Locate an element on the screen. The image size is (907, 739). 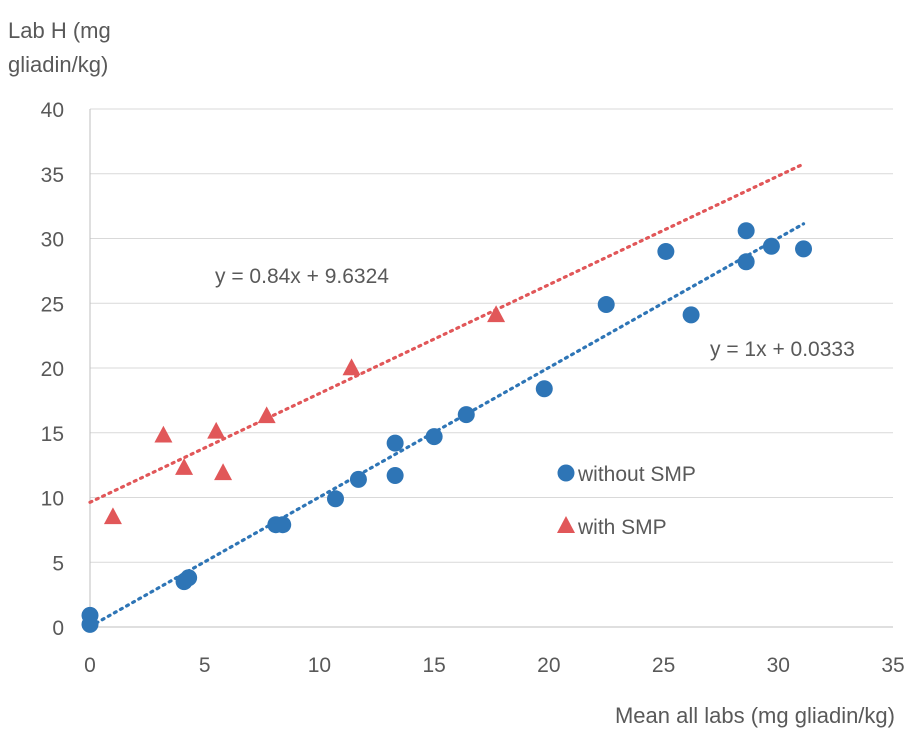
y-axis-label: Lab H (mg gliadin/kg) is located at coordinates (59, 48).